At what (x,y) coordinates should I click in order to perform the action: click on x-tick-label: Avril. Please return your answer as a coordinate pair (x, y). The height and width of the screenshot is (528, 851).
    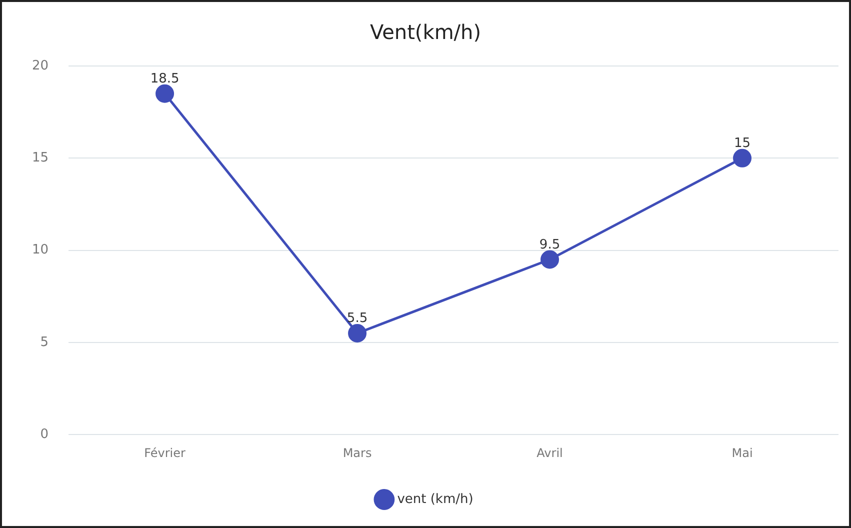
    Looking at the image, I should click on (549, 453).